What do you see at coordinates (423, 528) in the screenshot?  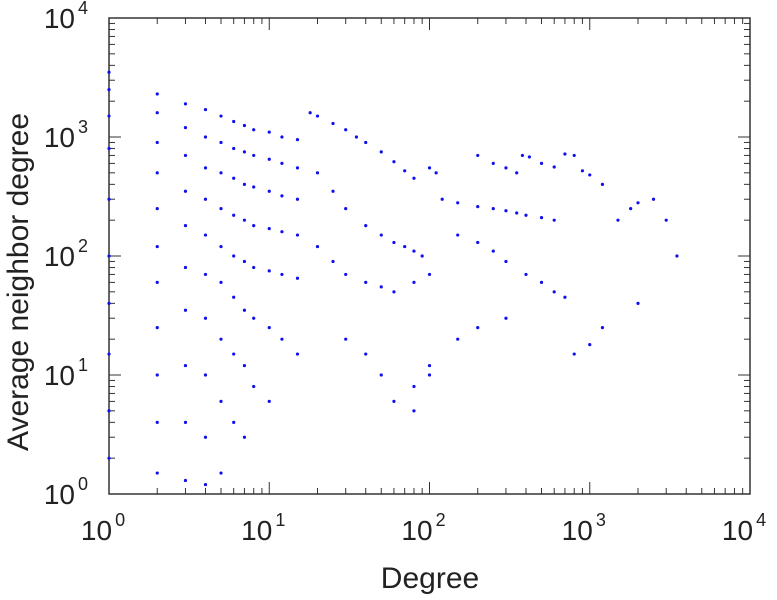 I see `x-tick-labels: 10 0 10 1 10 2 10 3 10 4` at bounding box center [423, 528].